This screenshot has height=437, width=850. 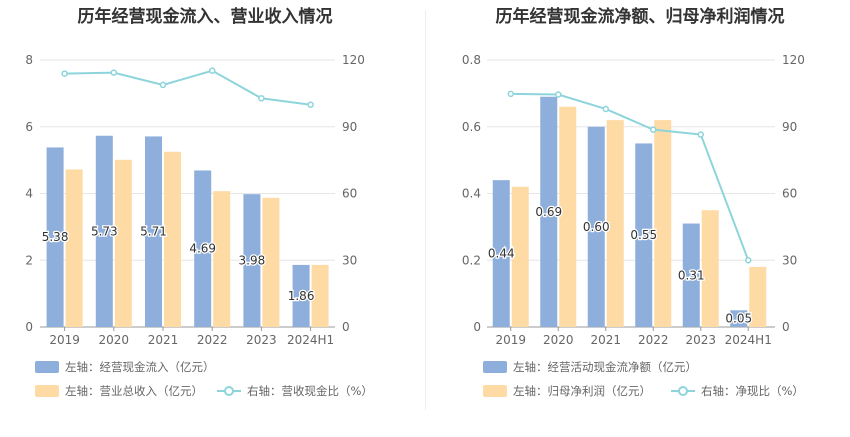 What do you see at coordinates (582, 391) in the screenshot?
I see `legend-label: 左轴：归母净利润（亿元）` at bounding box center [582, 391].